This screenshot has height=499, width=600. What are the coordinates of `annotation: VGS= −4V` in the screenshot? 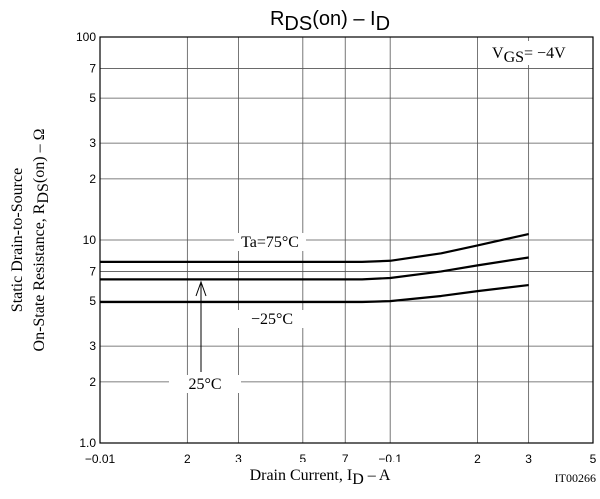 It's located at (529, 55).